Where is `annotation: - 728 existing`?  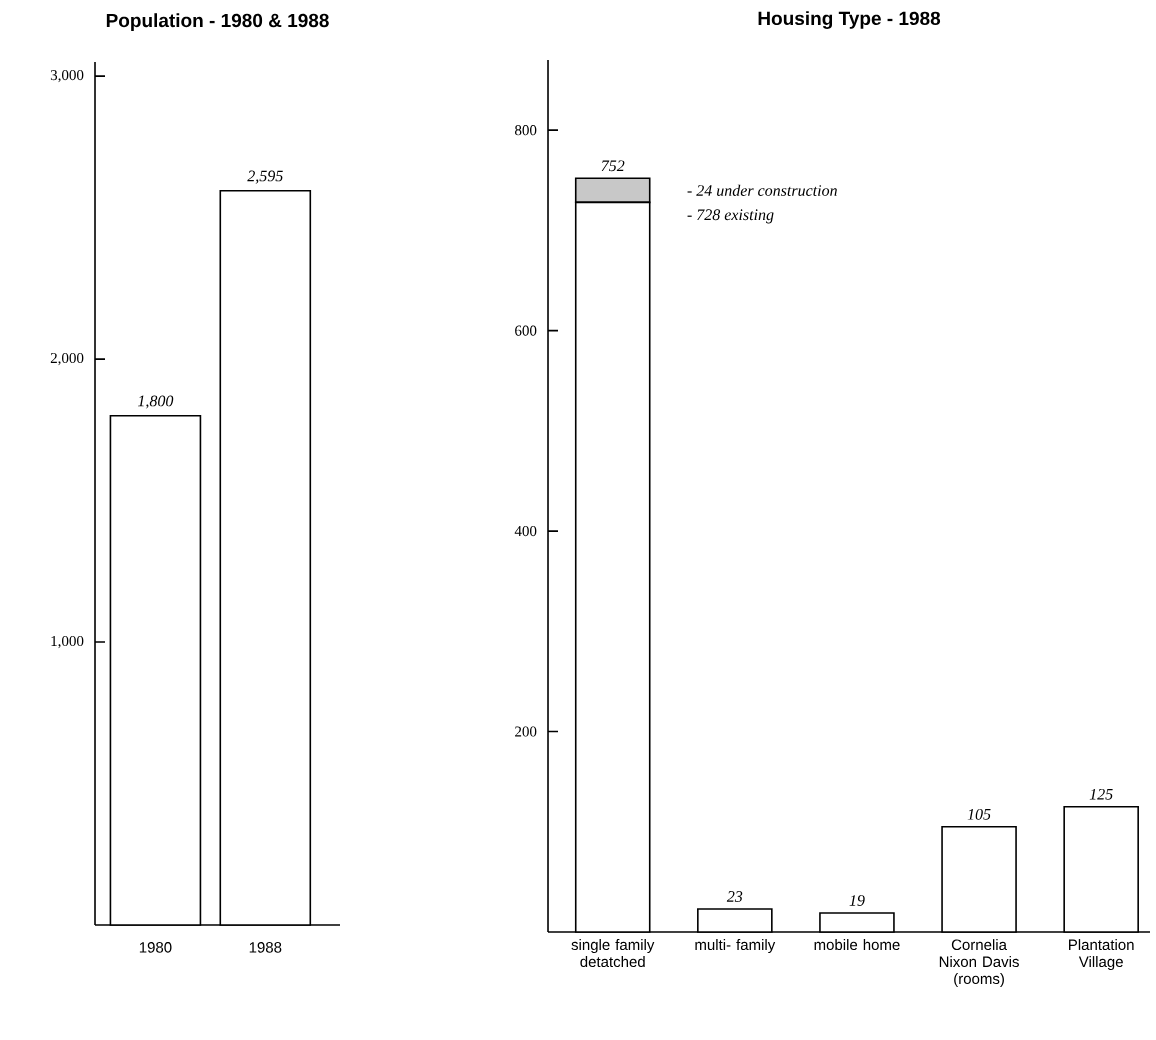 annotation: - 728 existing is located at coordinates (730, 216).